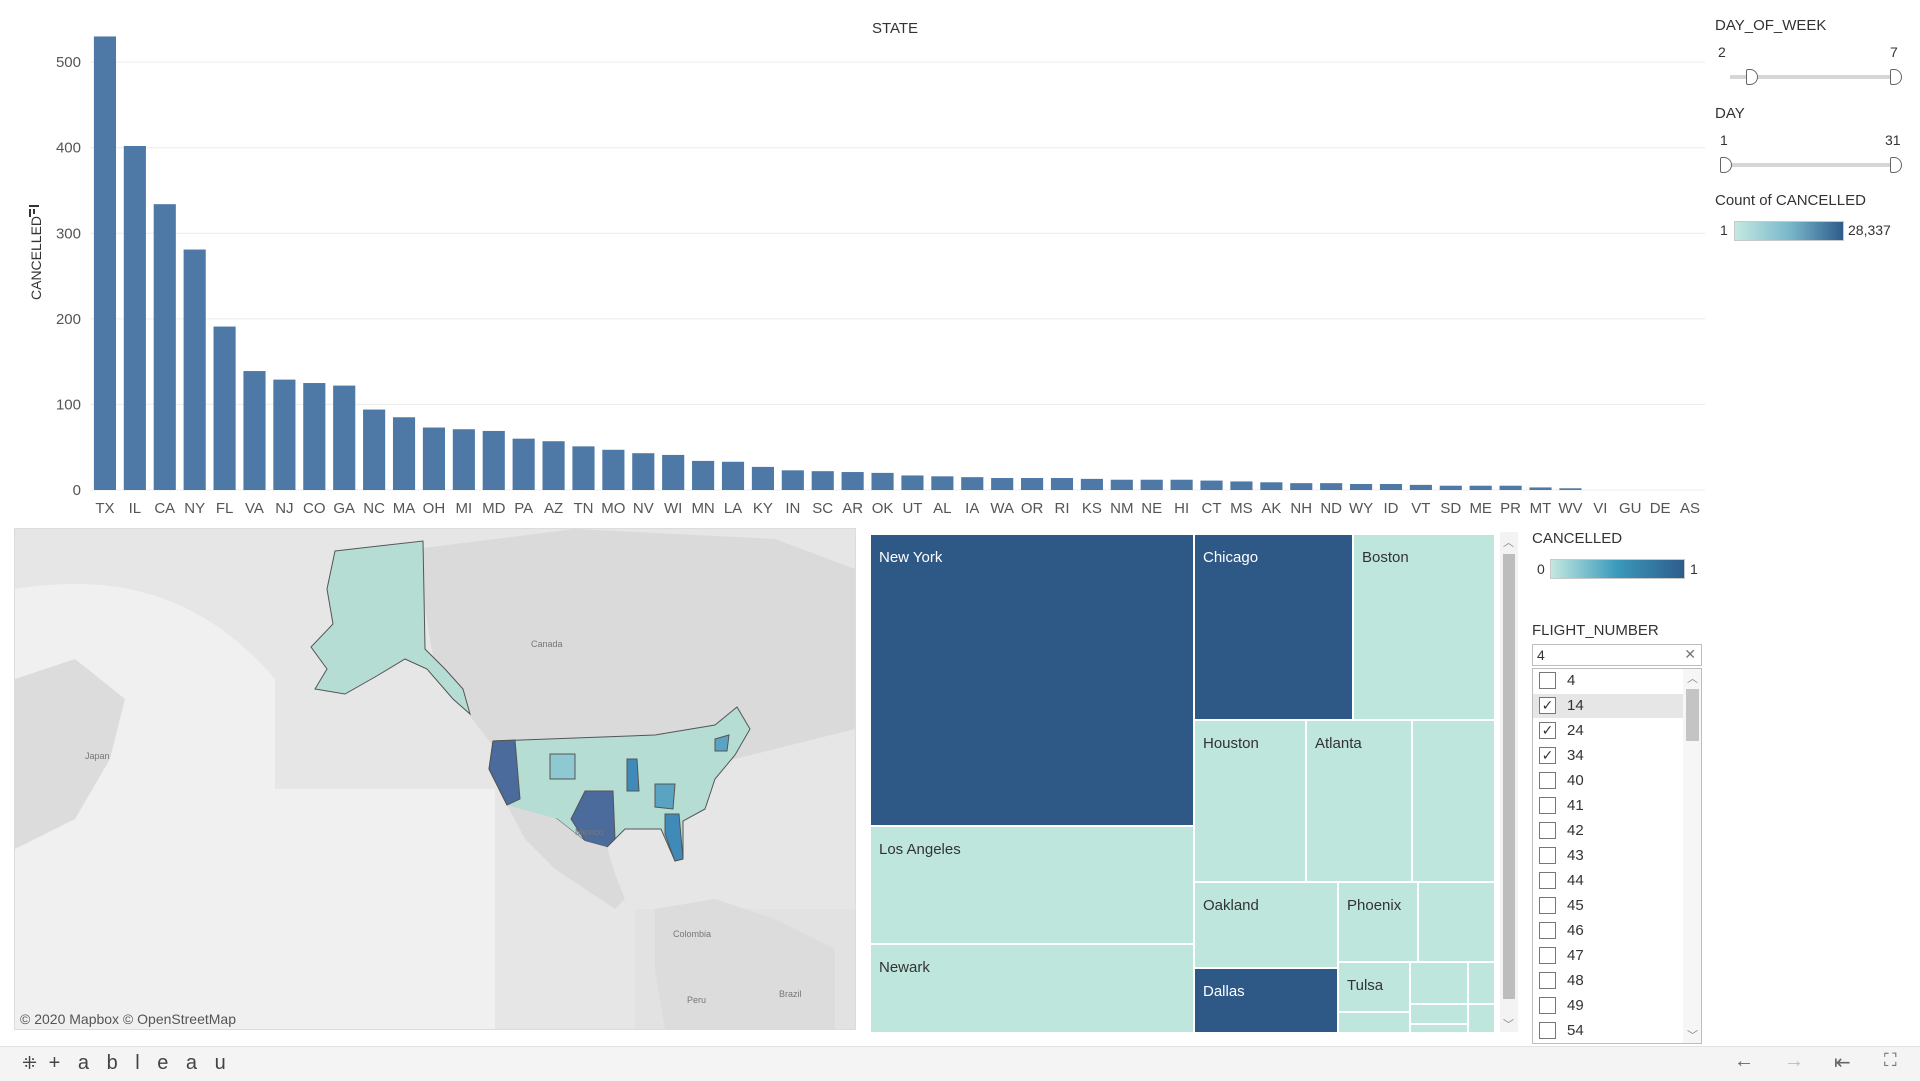 The width and height of the screenshot is (1920, 1081). Describe the element at coordinates (1271, 508) in the screenshot. I see `x-tick-label: AK` at that location.